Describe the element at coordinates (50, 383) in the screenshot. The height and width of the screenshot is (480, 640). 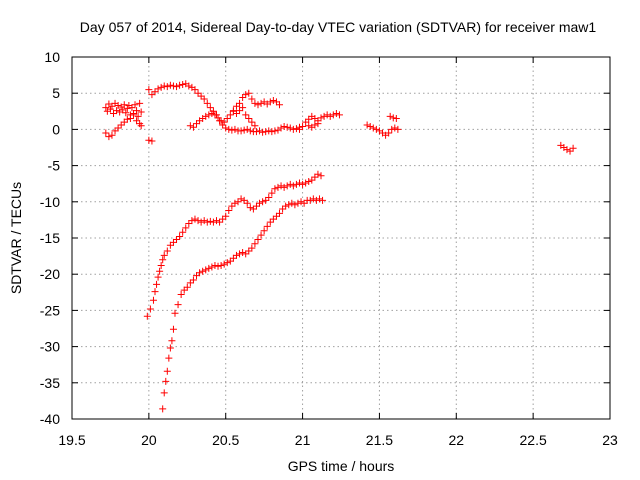
I see `y-tick-label: -35` at that location.